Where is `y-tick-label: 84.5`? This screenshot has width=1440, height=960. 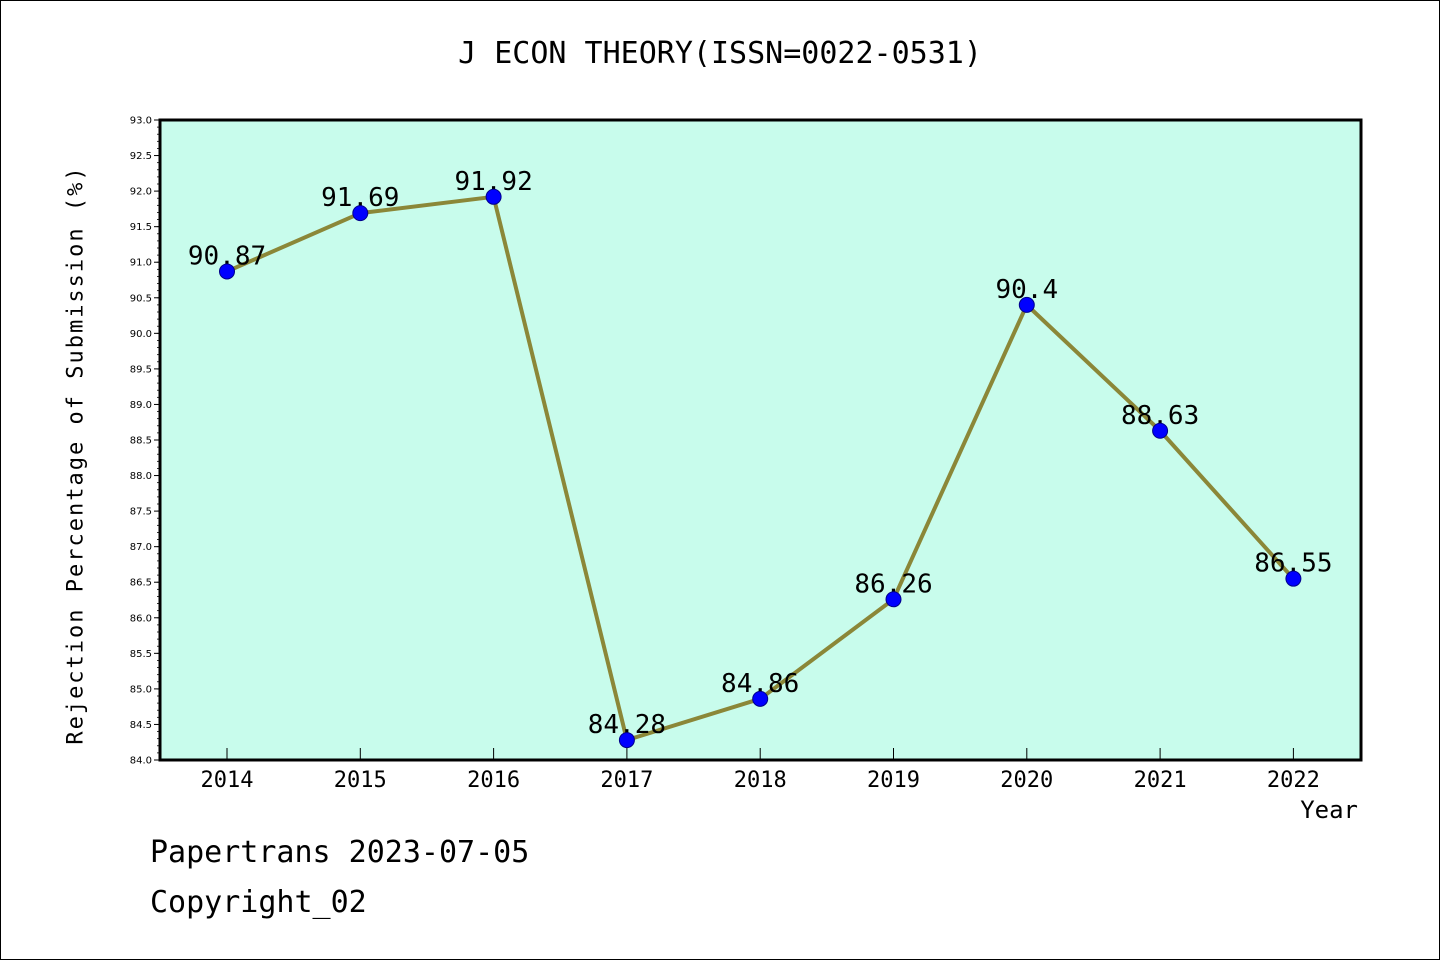
y-tick-label: 84.5 is located at coordinates (141, 725).